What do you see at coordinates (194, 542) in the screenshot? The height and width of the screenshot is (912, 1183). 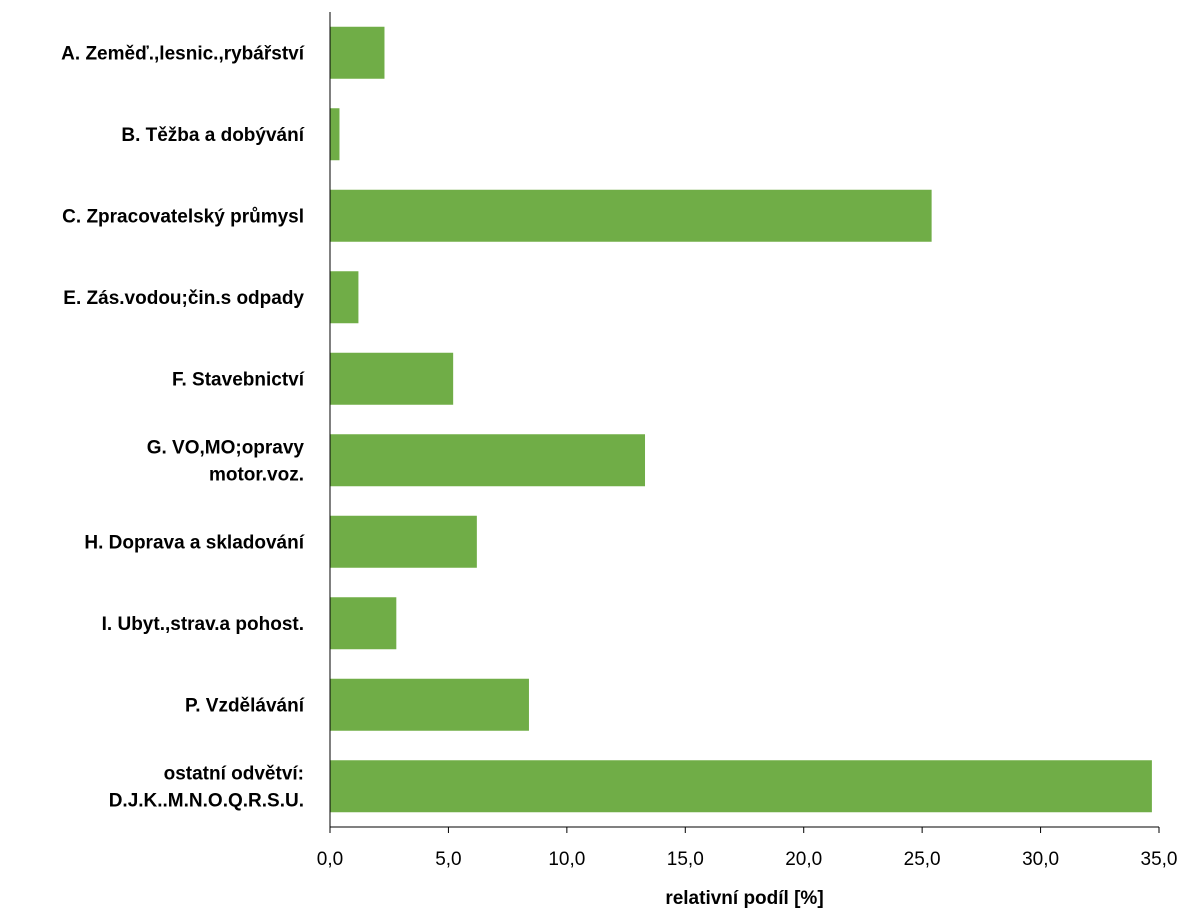 I see `category-label: H. Doprava a skladování` at bounding box center [194, 542].